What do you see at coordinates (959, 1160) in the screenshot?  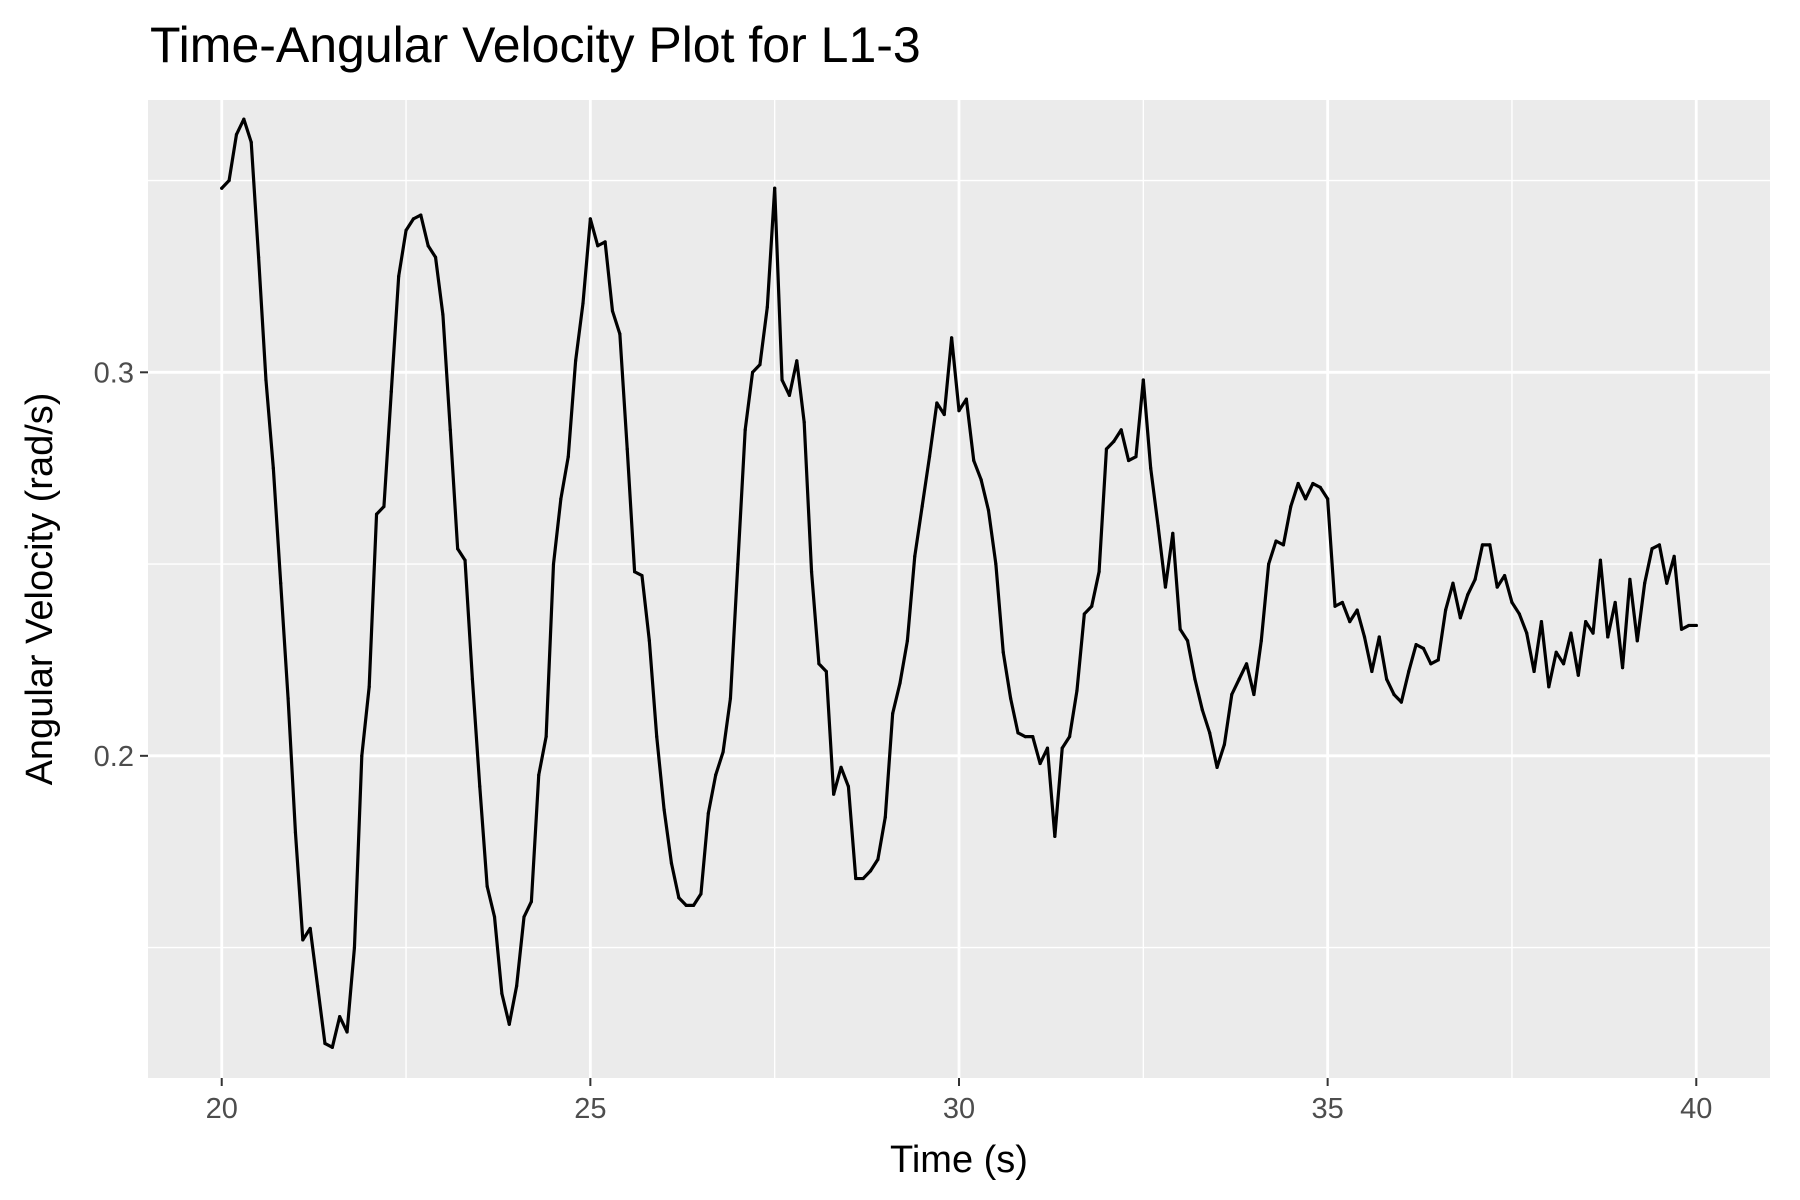 I see `x-axis-title: Time (s)` at bounding box center [959, 1160].